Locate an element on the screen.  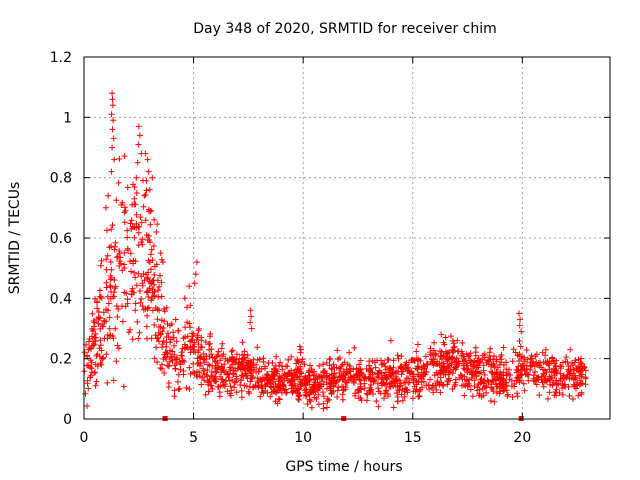
x-tick-labels: 0 5 10 15 20 is located at coordinates (306, 438).